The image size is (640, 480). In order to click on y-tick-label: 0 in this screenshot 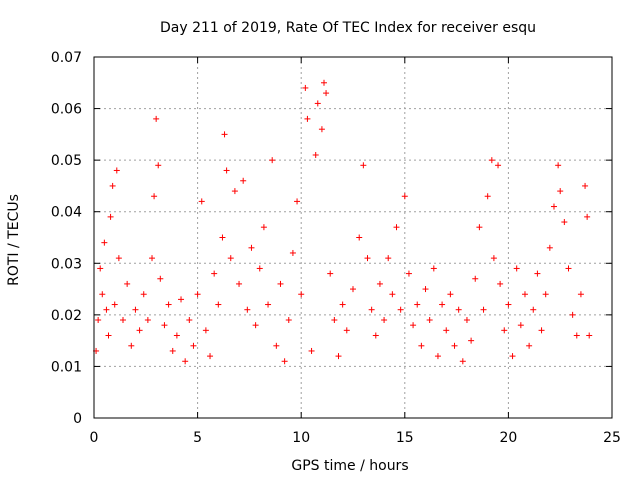, I will do `click(77, 419)`.